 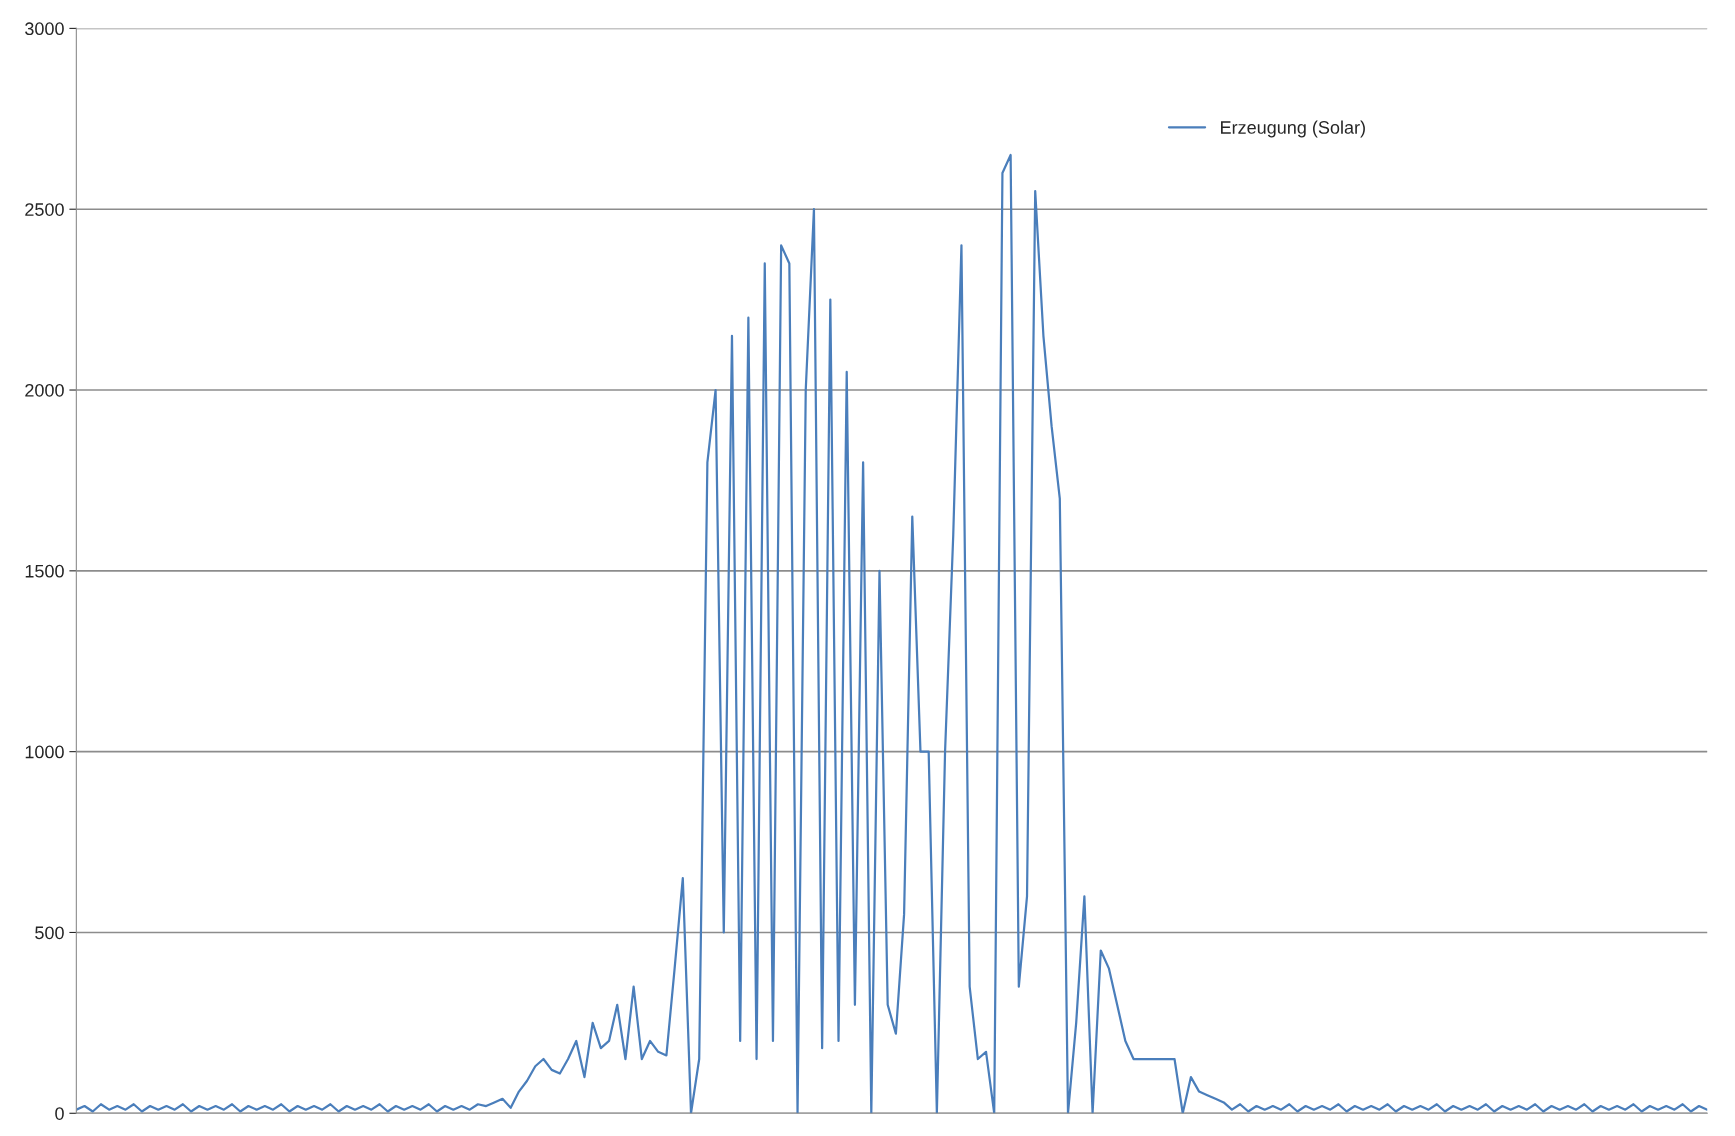 I want to click on y-tick-label: 1500, so click(x=44, y=571).